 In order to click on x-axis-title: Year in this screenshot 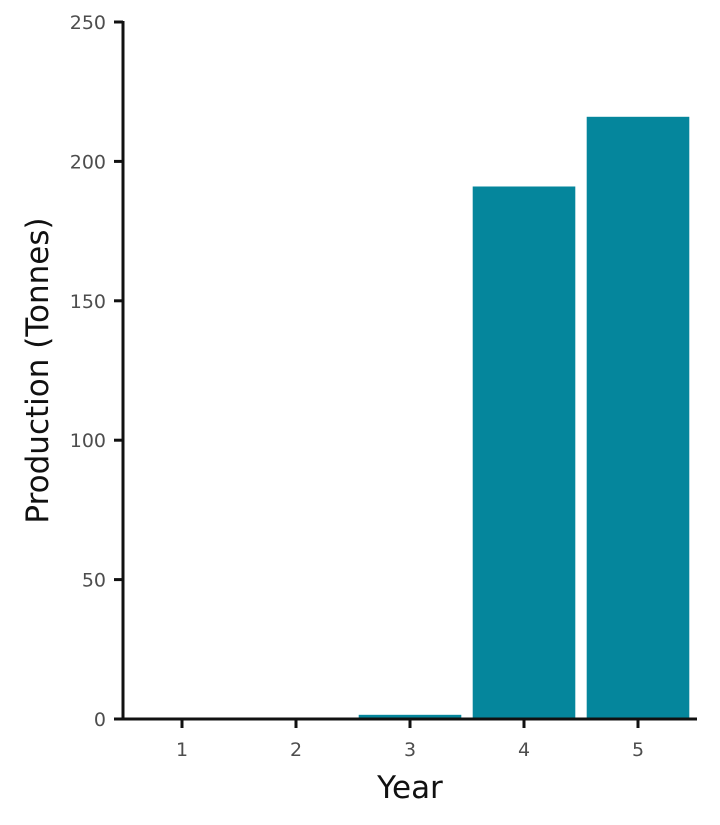, I will do `click(409, 788)`.